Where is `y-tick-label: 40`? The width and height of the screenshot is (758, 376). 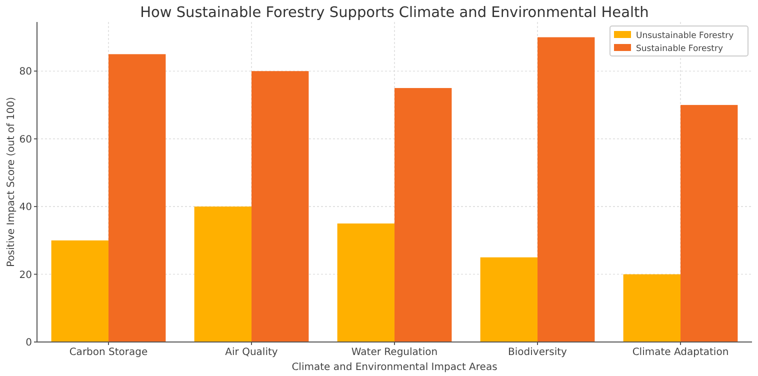
y-tick-label: 40 is located at coordinates (25, 208).